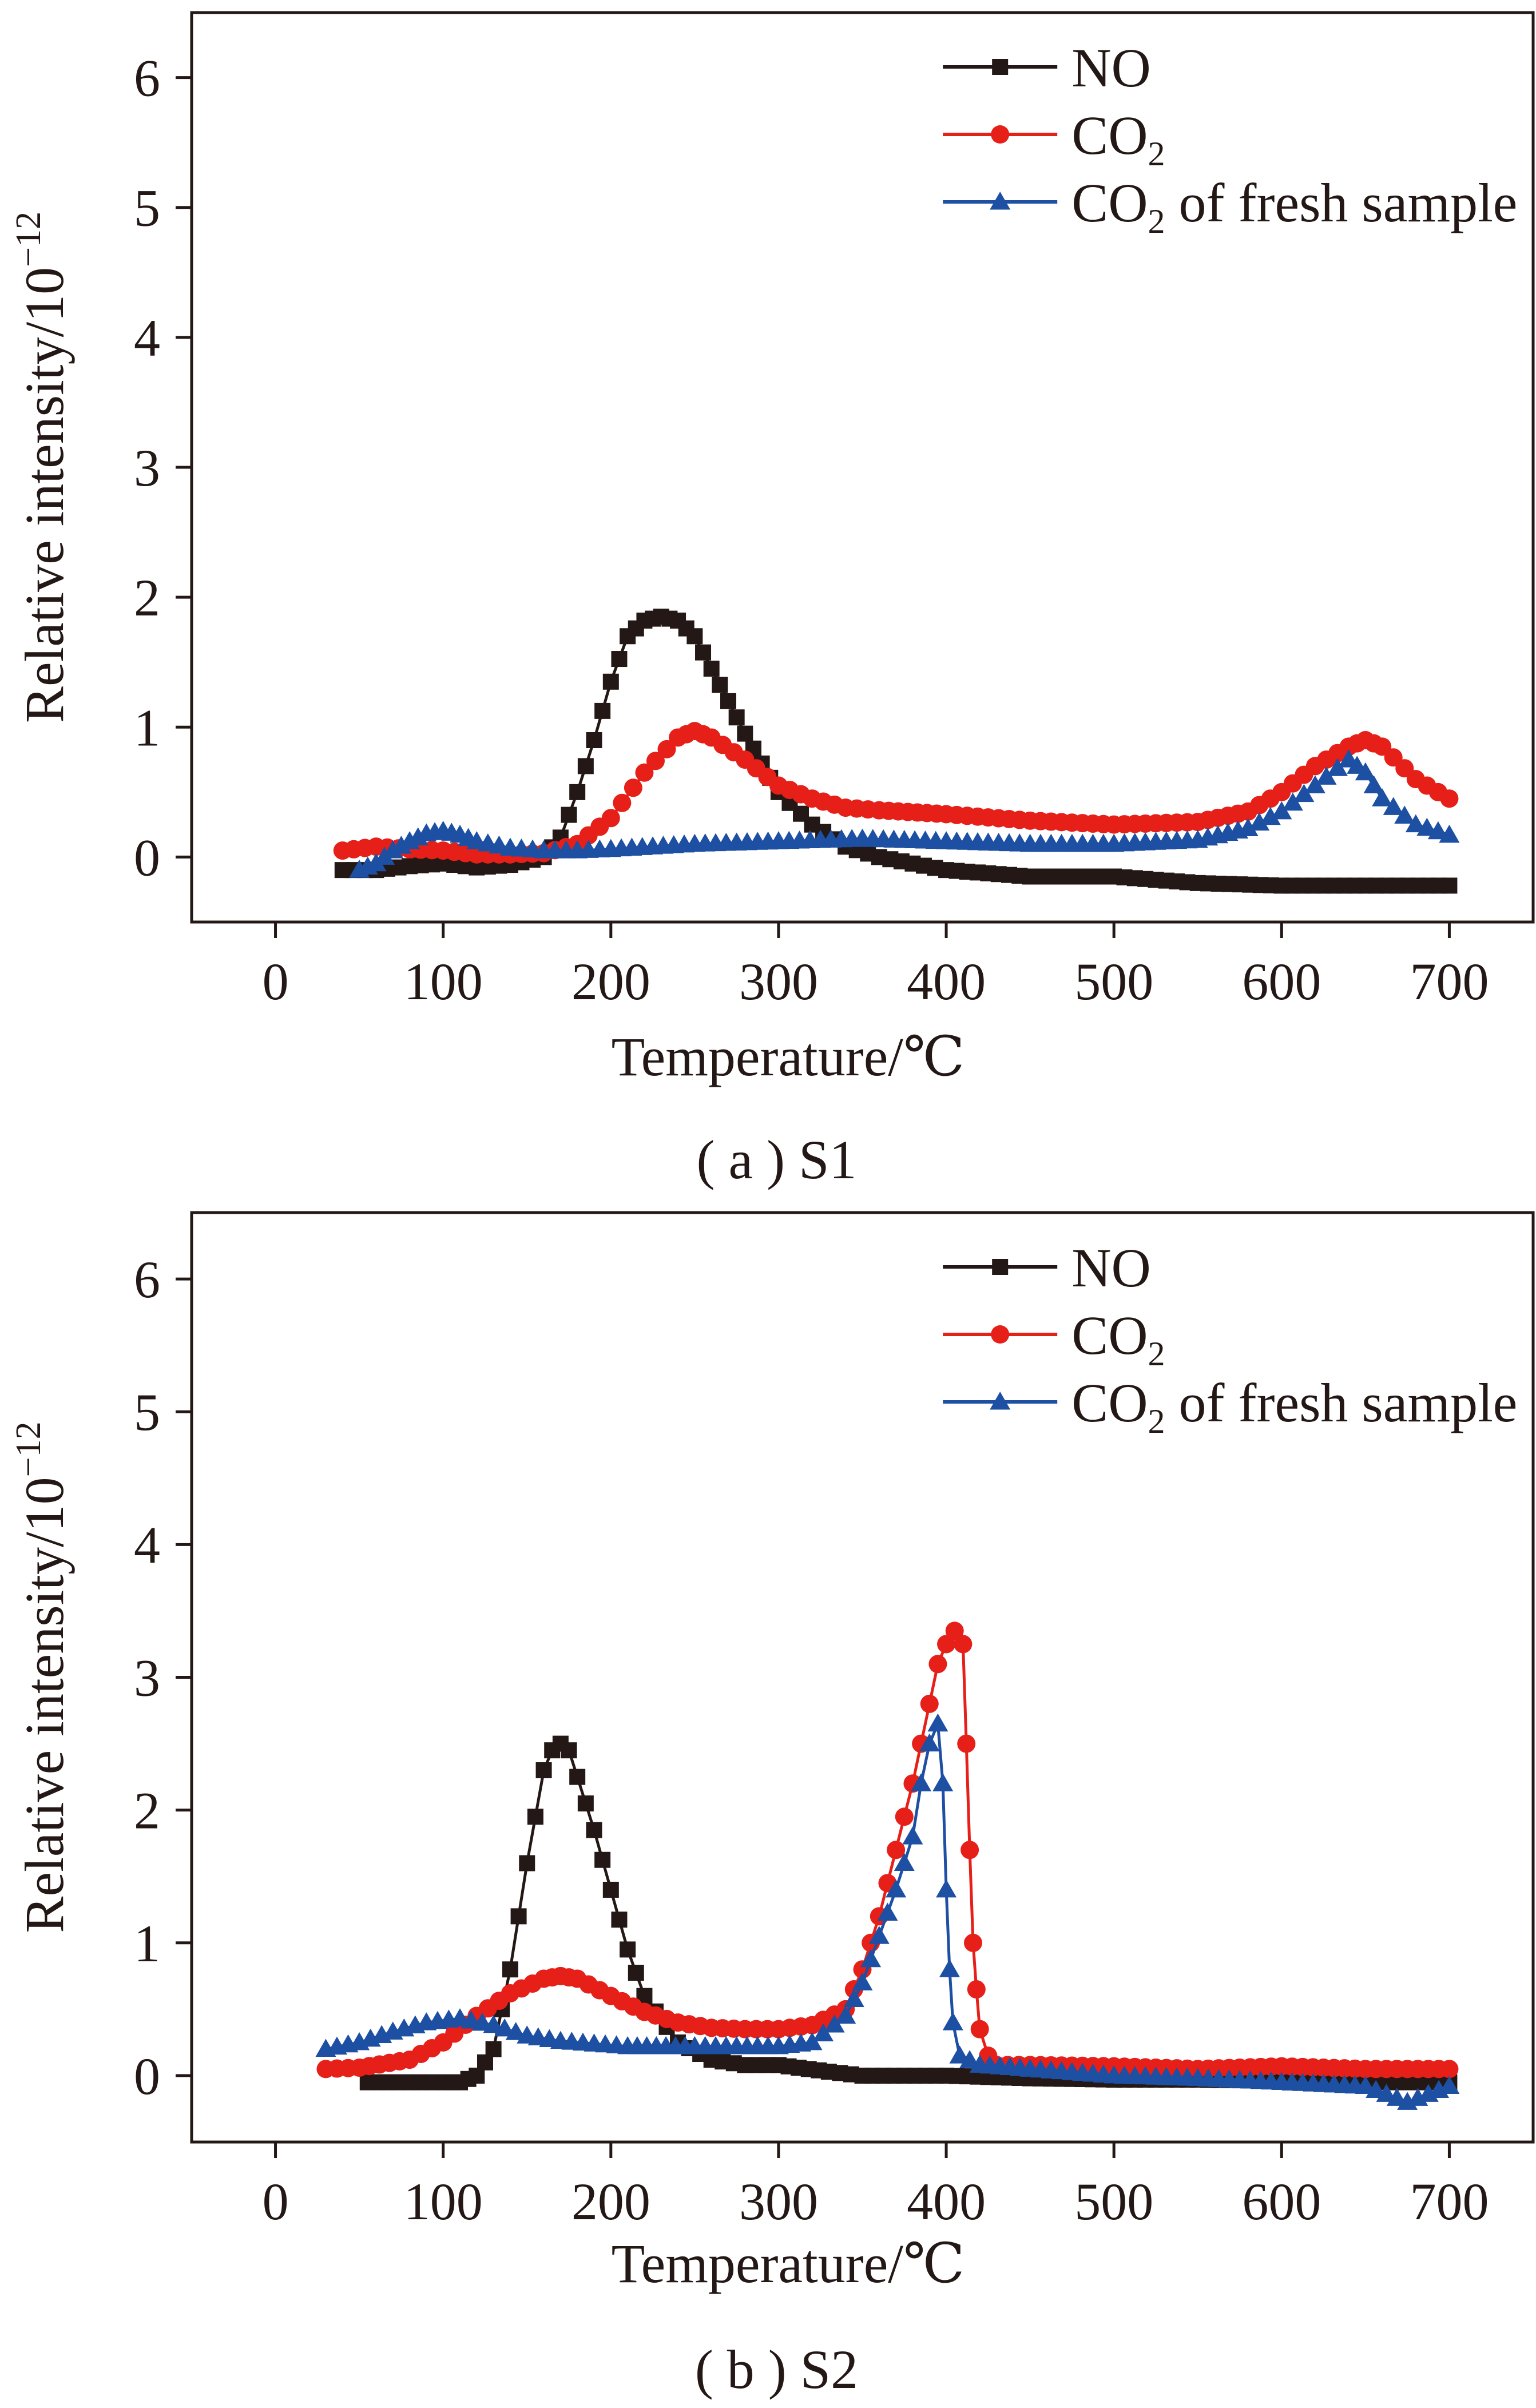  Describe the element at coordinates (147, 78) in the screenshot. I see `y-tick-label: 6` at that location.